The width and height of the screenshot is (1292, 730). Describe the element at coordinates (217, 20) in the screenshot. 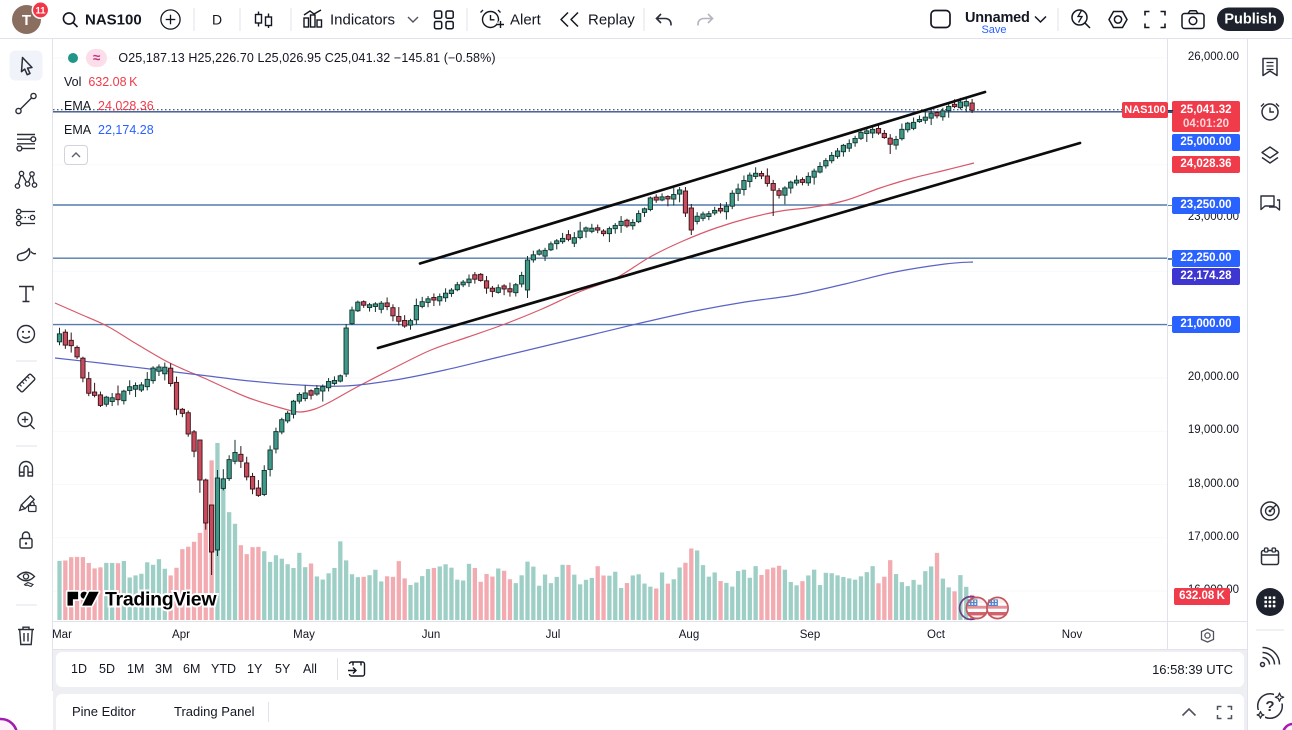

I see `svg-text: D` at that location.